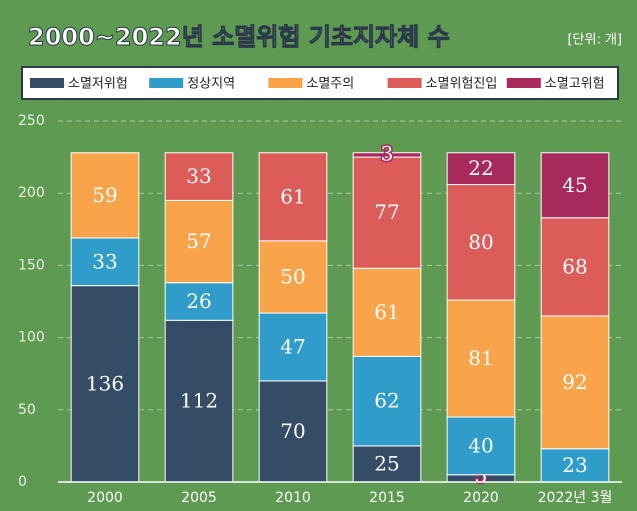  I want to click on x-tick-label: 2020, so click(481, 498).